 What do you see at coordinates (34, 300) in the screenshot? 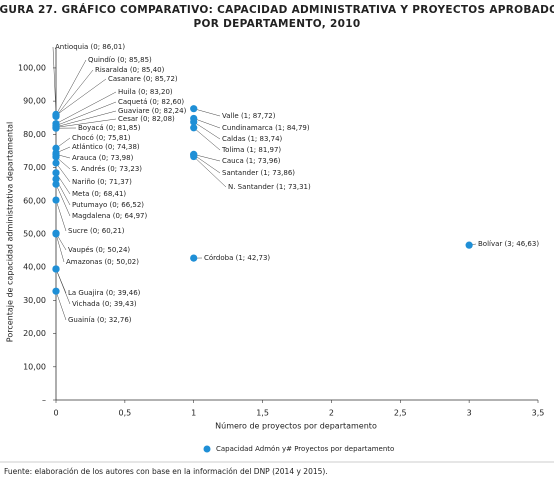
I see `y-tick-label: 30,00` at bounding box center [34, 300].